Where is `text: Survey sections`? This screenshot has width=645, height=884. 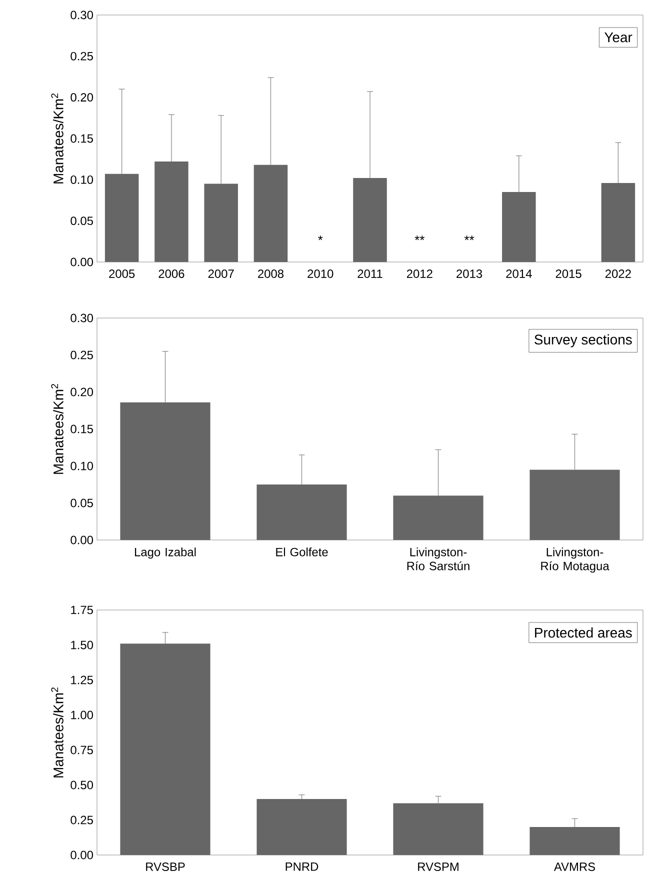
text: Survey sections is located at coordinates (583, 341).